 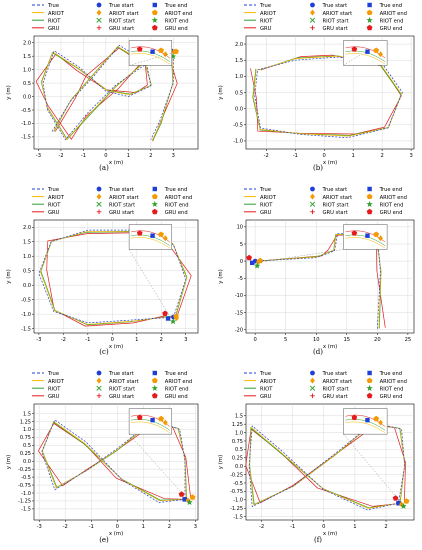 What do you see at coordinates (326, 94) in the screenshot?
I see `series-gru` at bounding box center [326, 94].